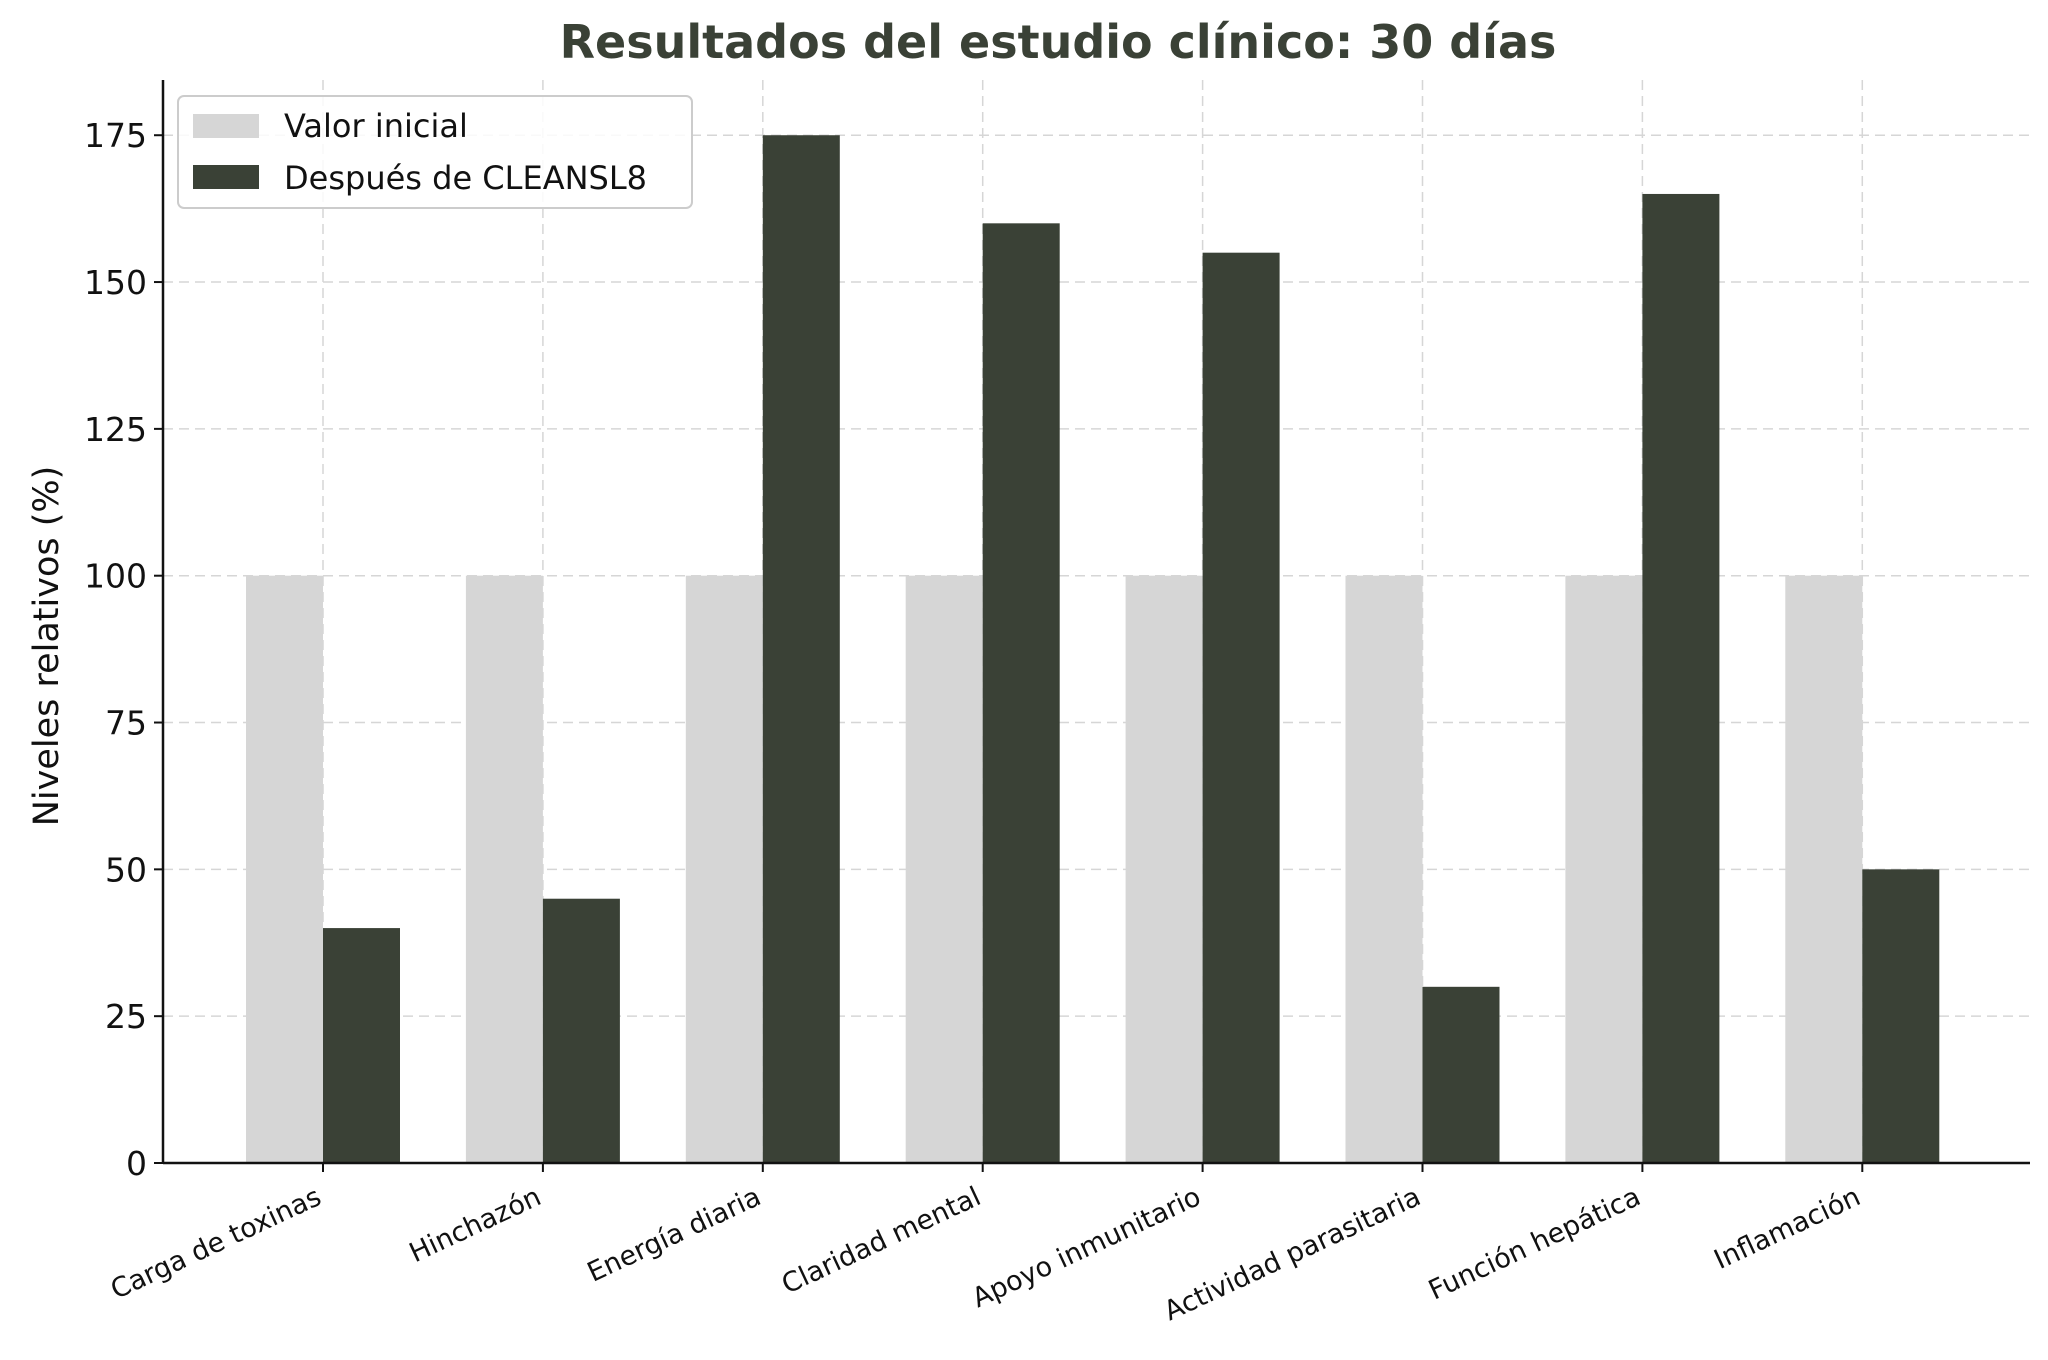  What do you see at coordinates (1534, 1243) in the screenshot?
I see `x-tick-label-funcion-hepatica: Función hepática` at bounding box center [1534, 1243].